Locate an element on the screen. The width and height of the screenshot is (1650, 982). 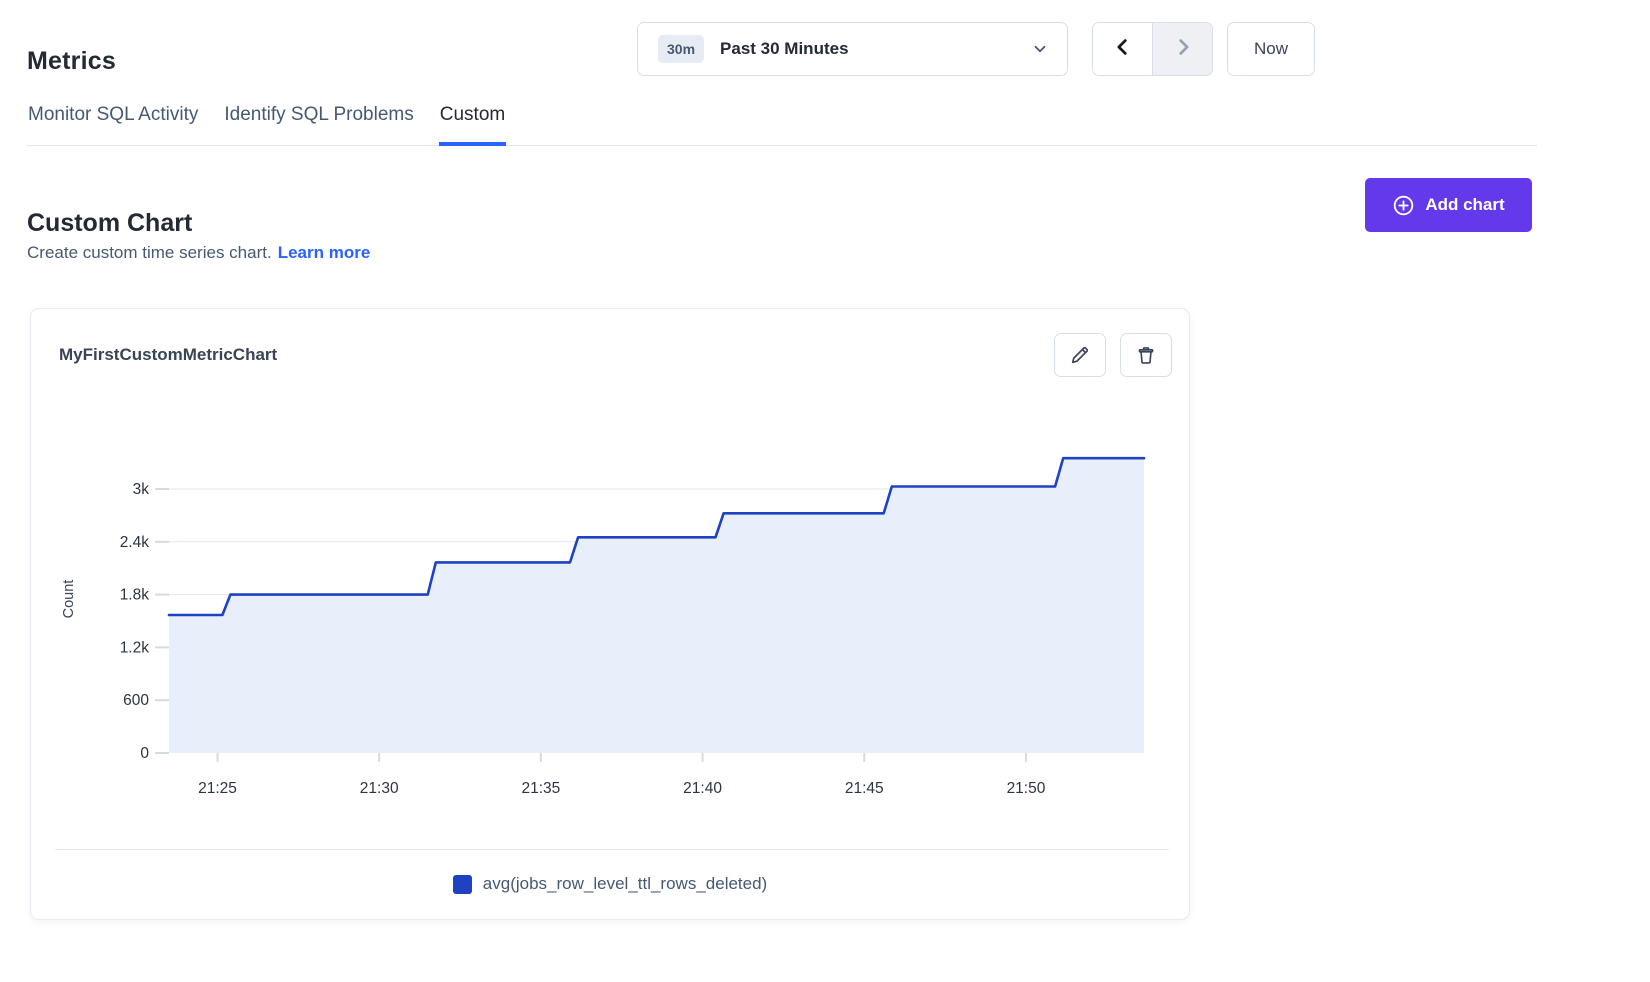
x-tick-label: 21:25 is located at coordinates (217, 788).